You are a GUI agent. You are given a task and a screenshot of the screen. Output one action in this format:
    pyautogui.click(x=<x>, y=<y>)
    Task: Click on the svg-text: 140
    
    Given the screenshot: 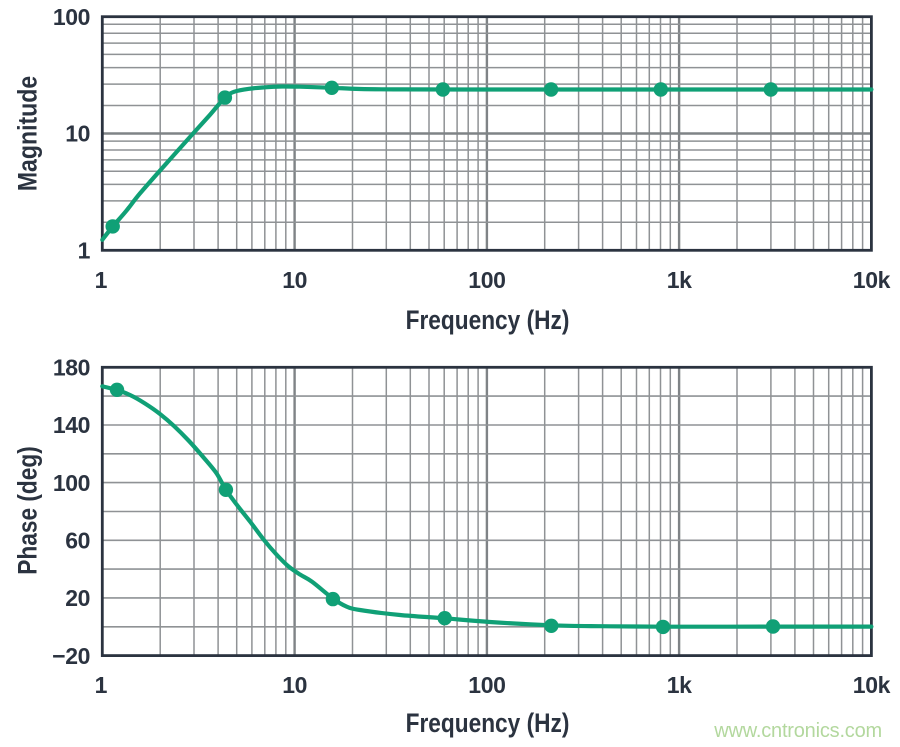 What is the action you would take?
    pyautogui.click(x=71, y=425)
    